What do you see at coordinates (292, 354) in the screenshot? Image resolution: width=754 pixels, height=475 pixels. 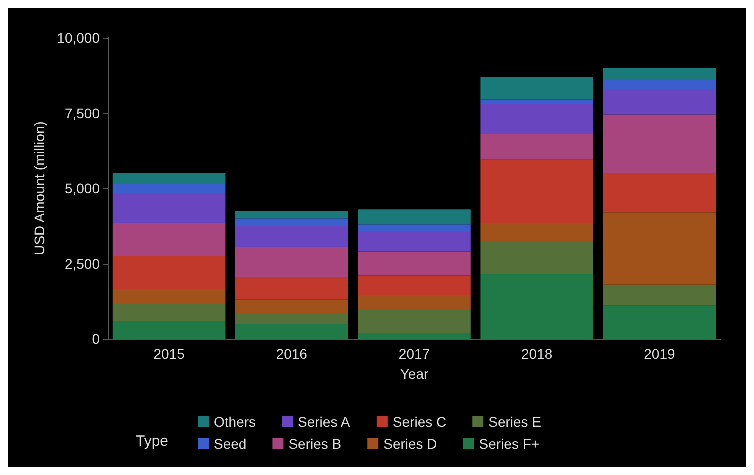 I see `x-tick-label: 2016` at bounding box center [292, 354].